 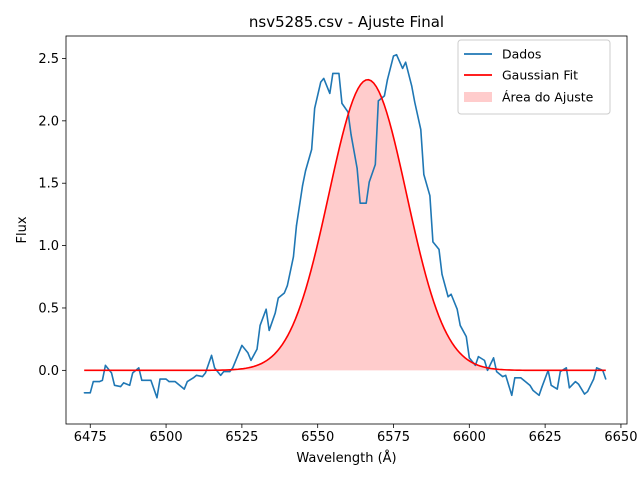 I want to click on x-tick-label: 6650, so click(x=620, y=437).